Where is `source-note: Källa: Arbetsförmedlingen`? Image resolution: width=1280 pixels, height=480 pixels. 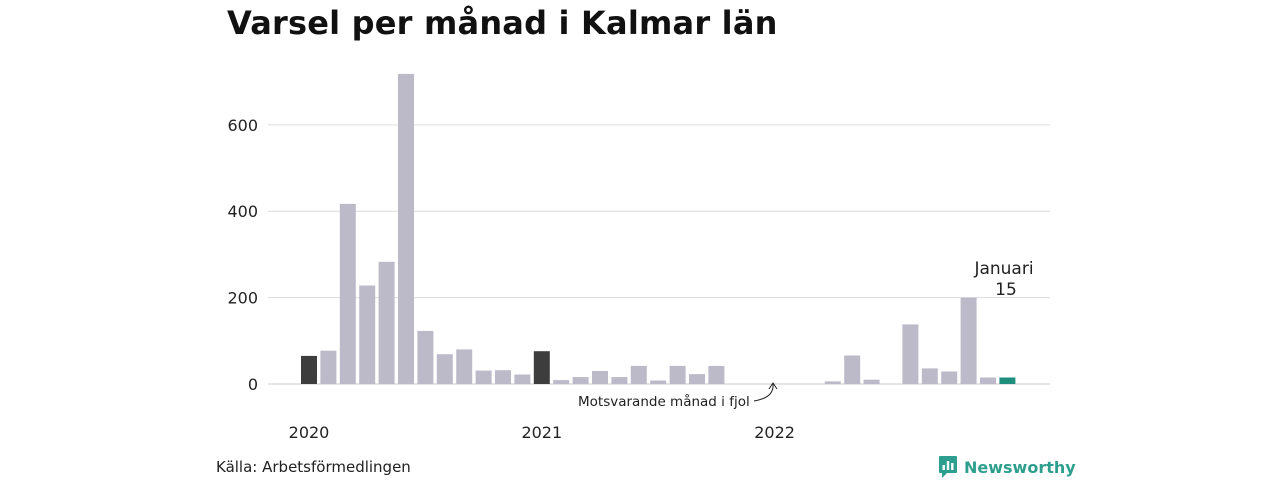
source-note: Källa: Arbetsförmedlingen is located at coordinates (313, 467).